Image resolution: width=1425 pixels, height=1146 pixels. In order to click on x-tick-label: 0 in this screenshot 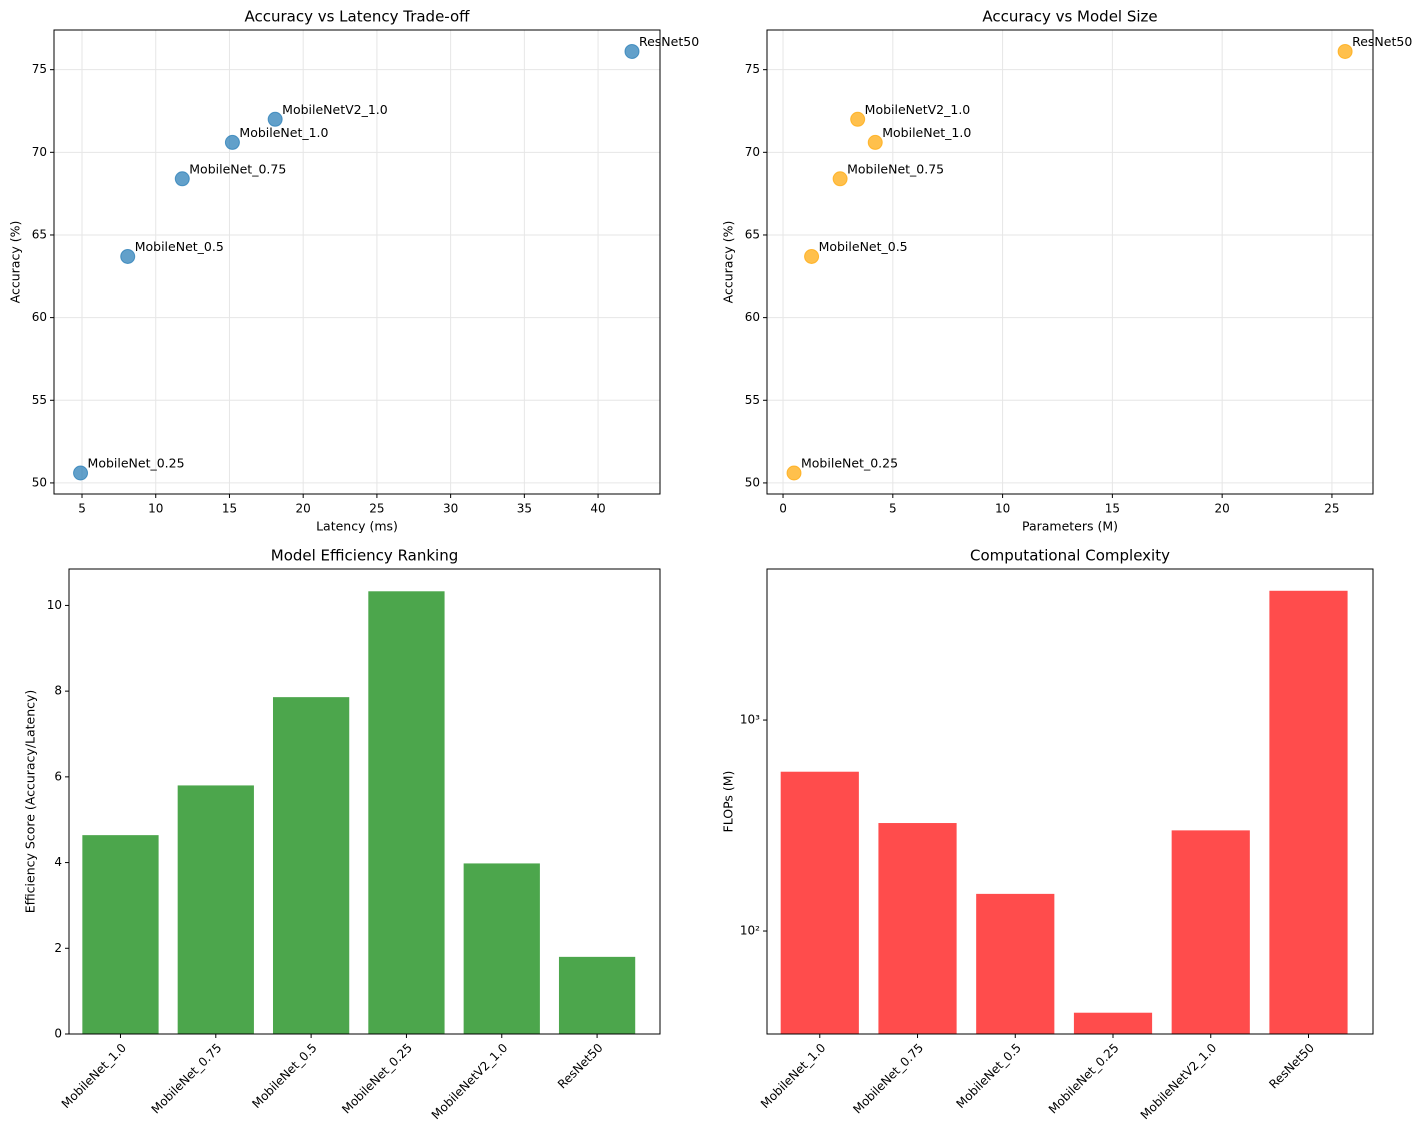, I will do `click(783, 509)`.